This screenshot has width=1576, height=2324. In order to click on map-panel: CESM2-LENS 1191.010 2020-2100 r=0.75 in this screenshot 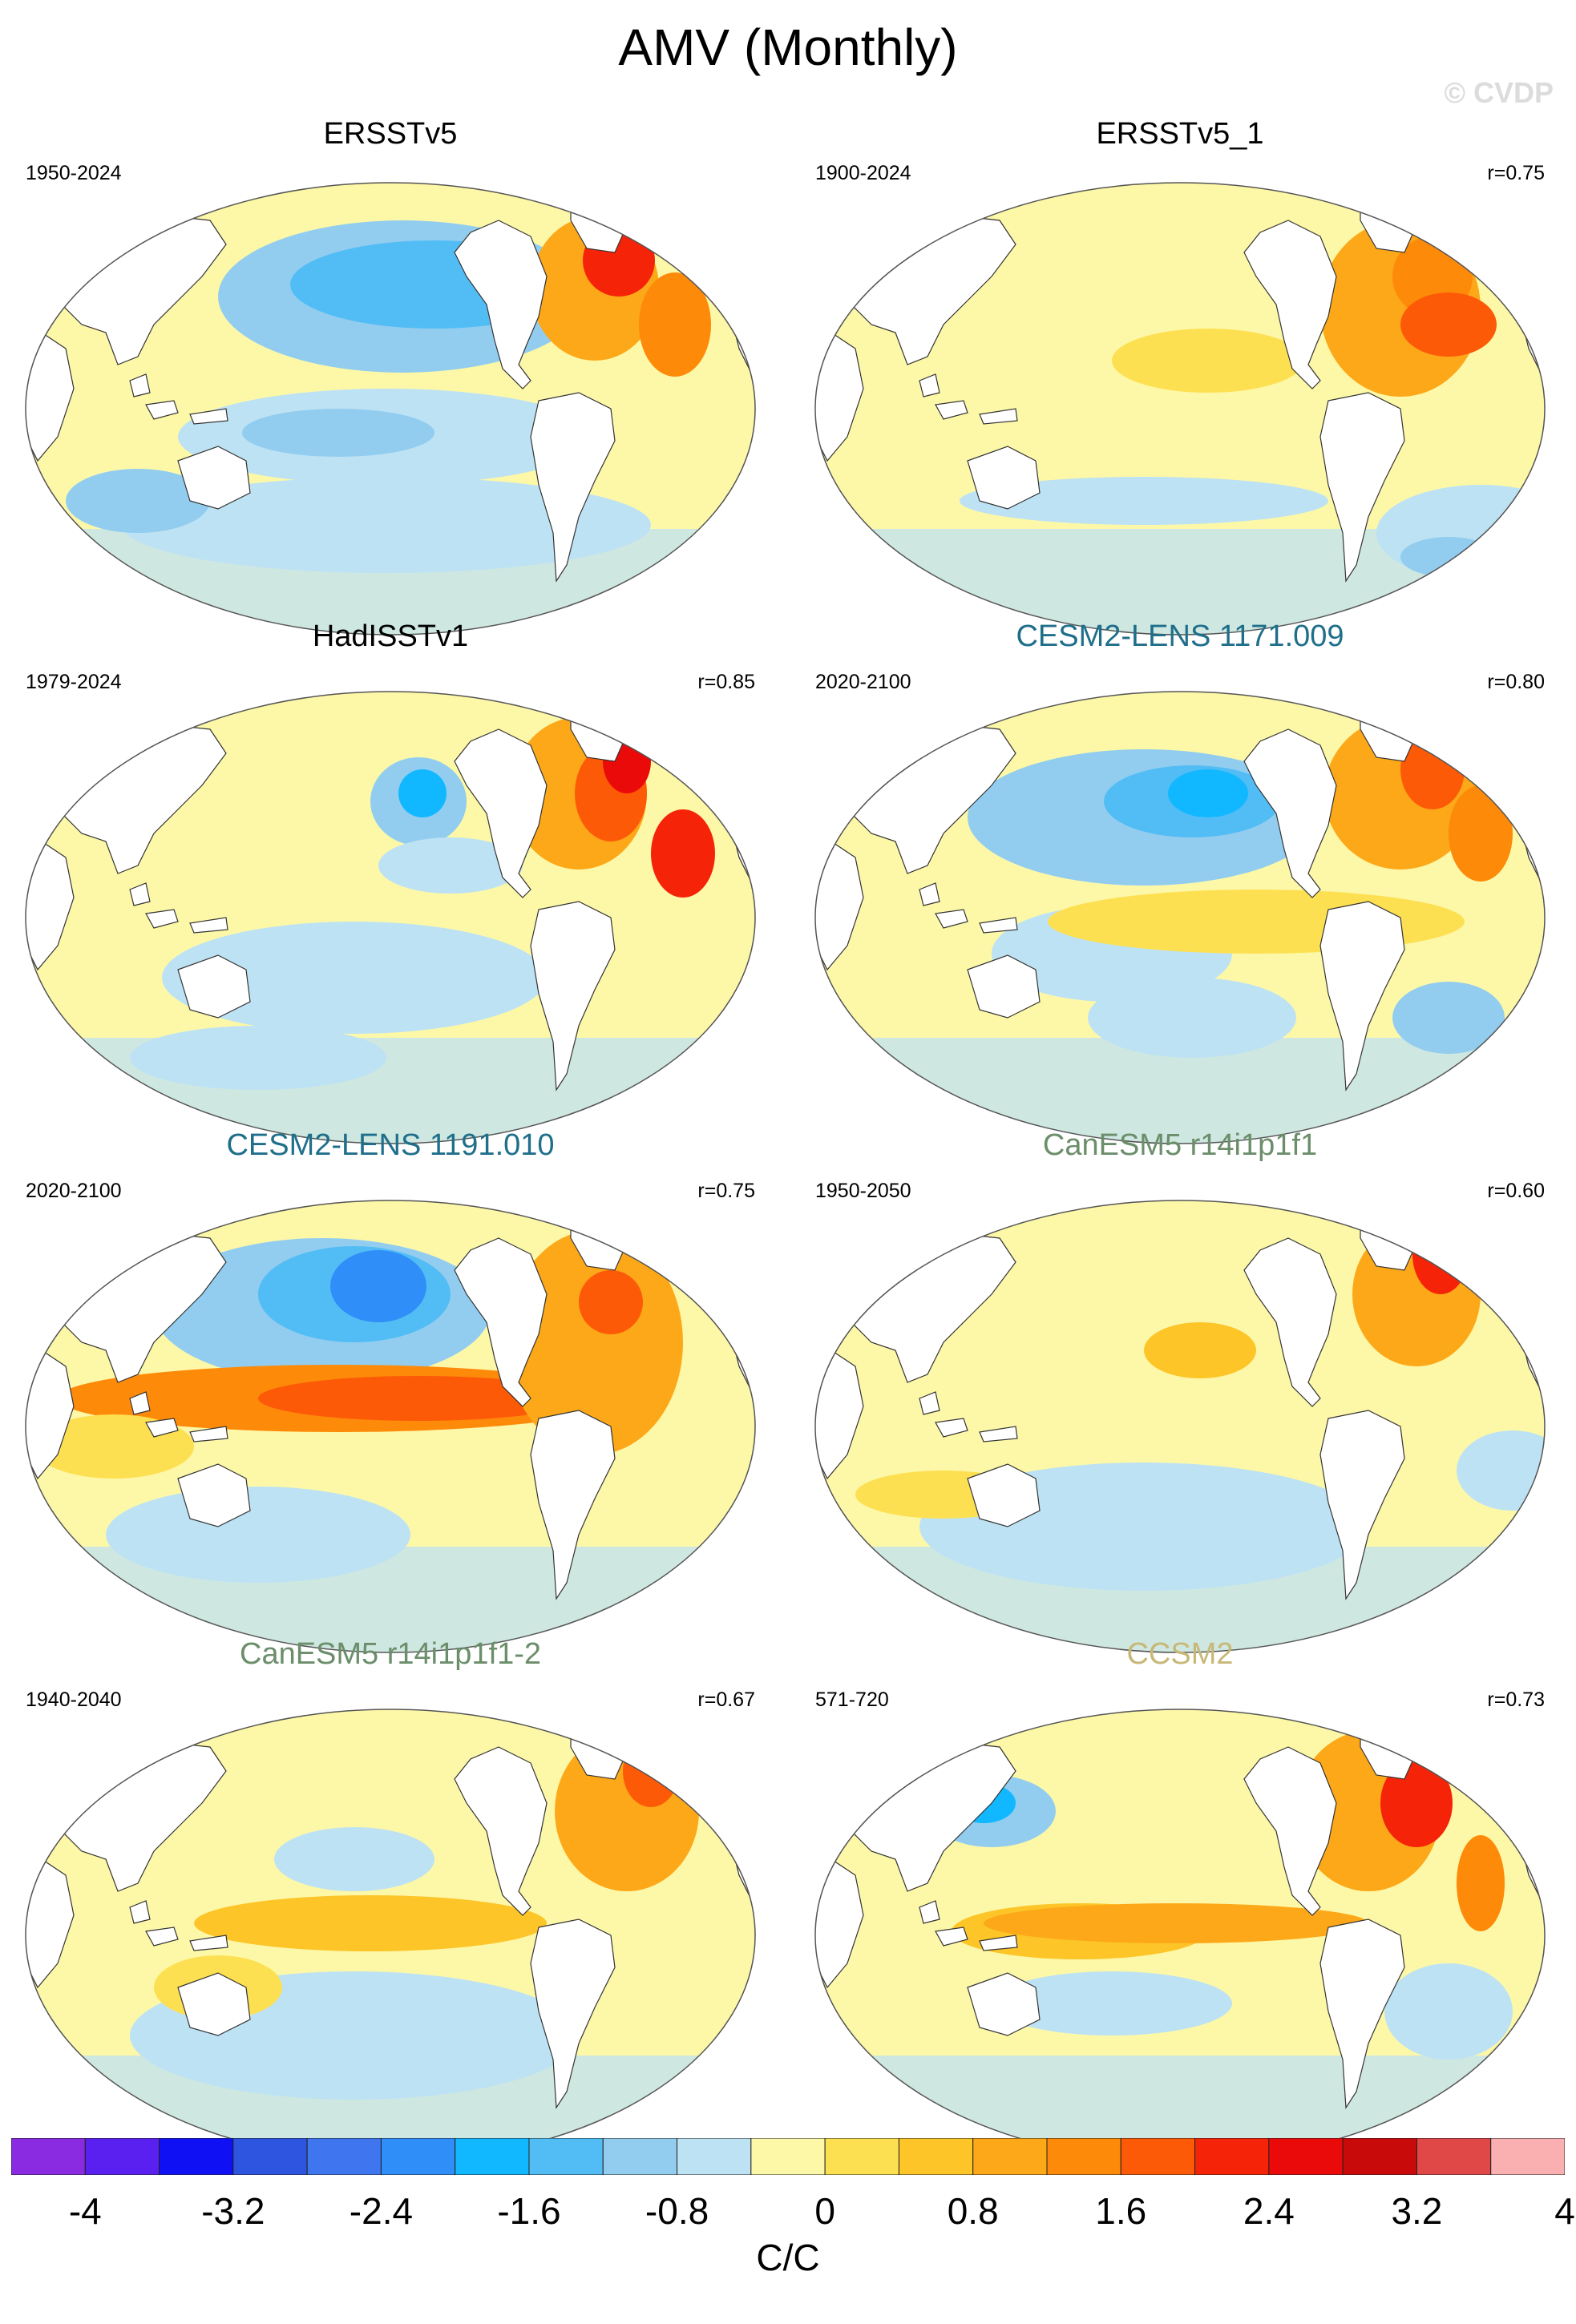, I will do `click(390, 1390)`.